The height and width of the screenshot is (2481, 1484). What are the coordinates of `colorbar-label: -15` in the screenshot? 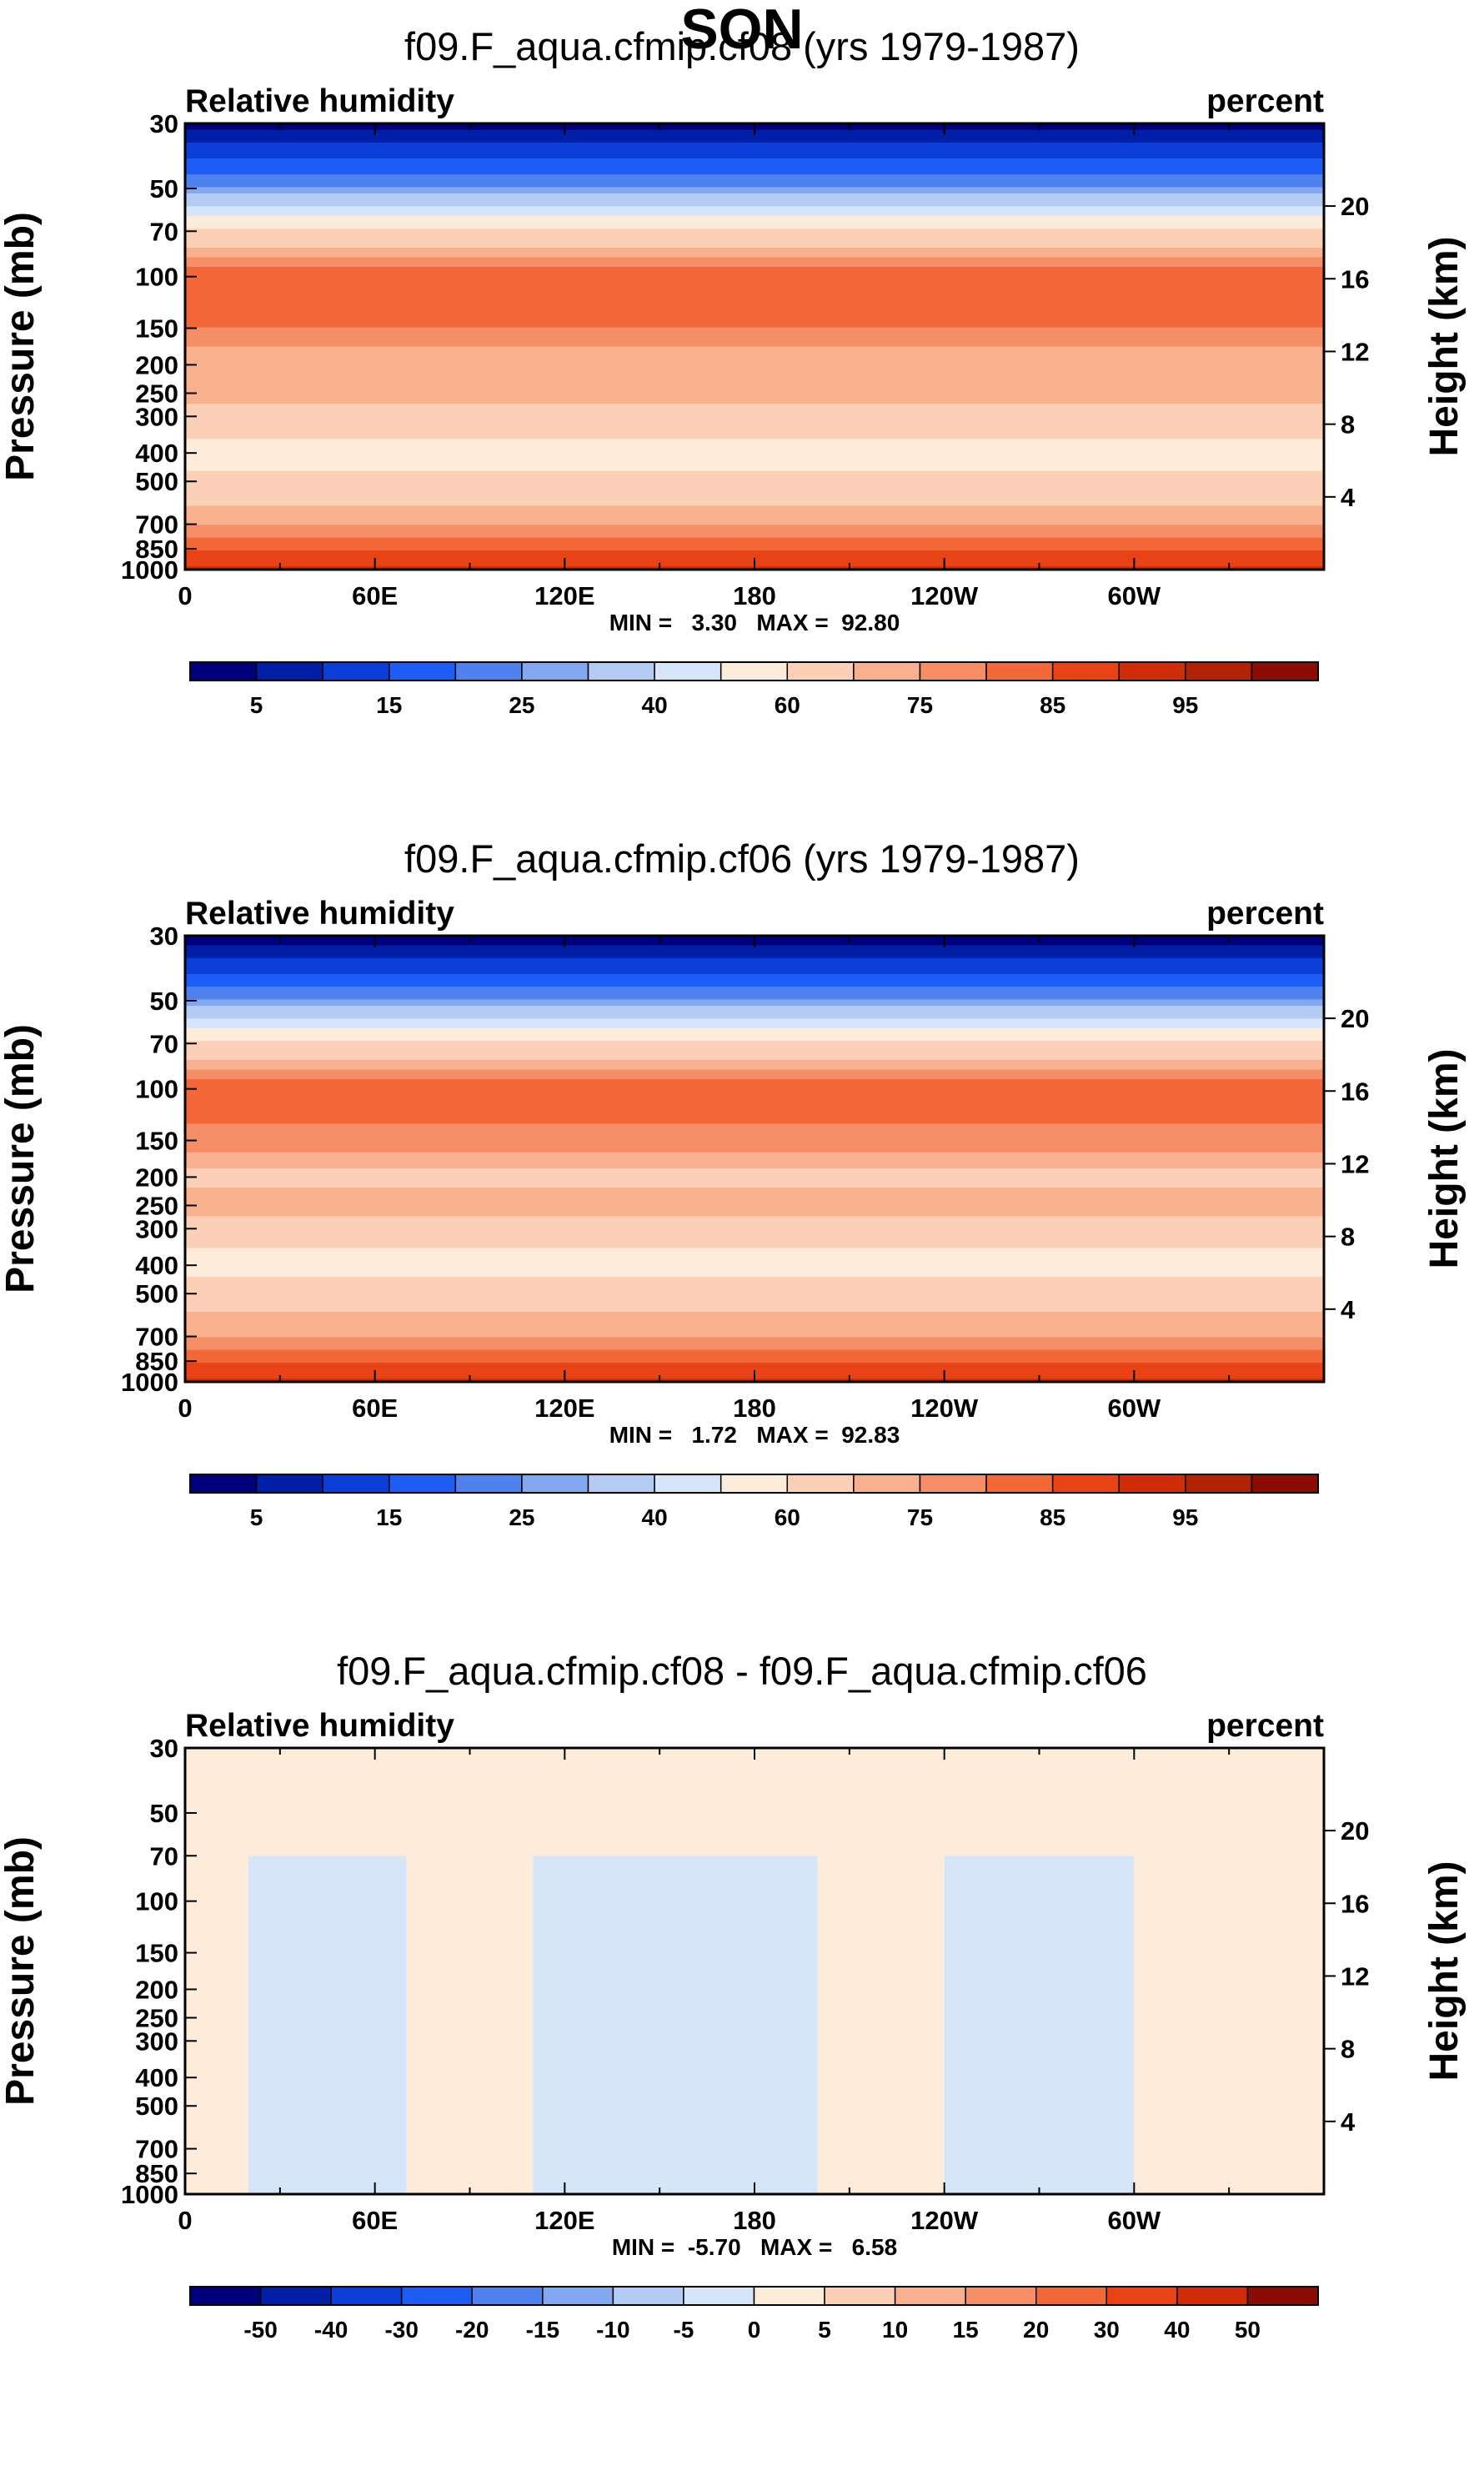 It's located at (542, 2330).